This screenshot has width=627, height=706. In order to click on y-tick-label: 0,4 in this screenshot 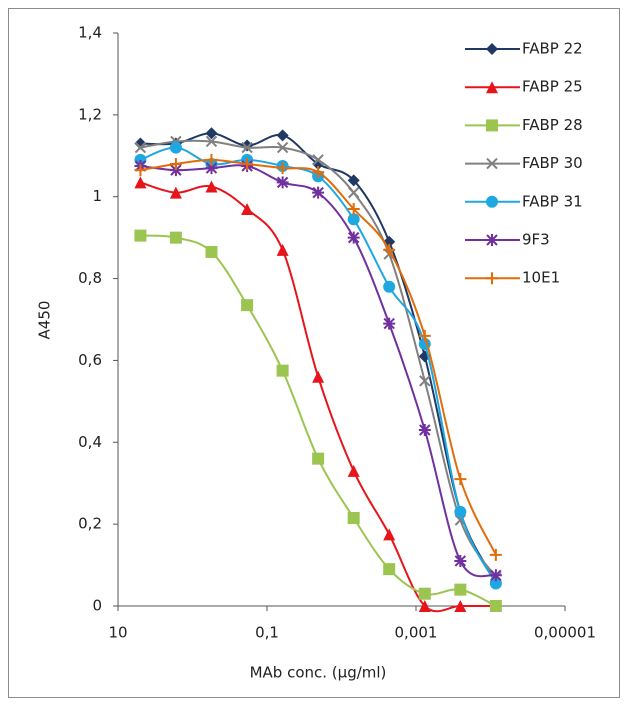, I will do `click(90, 442)`.